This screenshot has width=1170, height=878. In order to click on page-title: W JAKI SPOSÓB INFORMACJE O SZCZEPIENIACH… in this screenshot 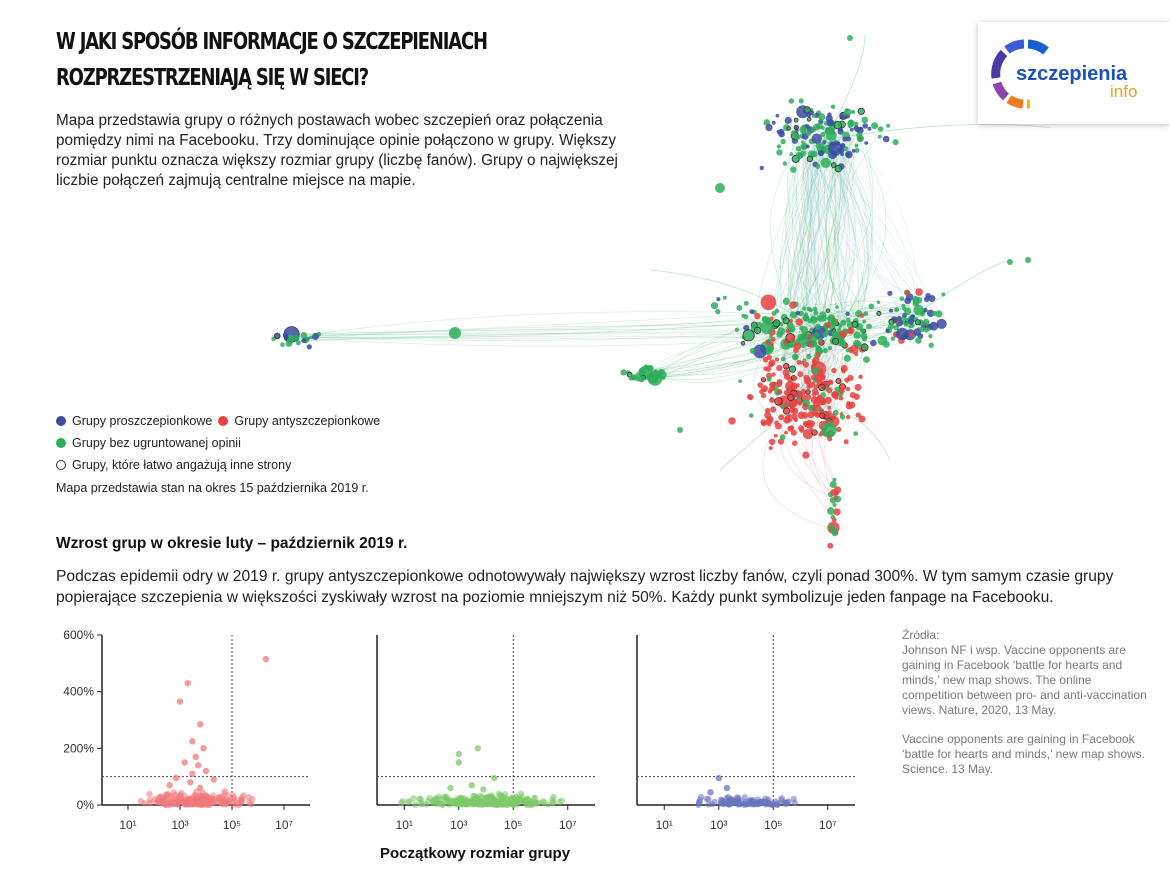, I will do `click(272, 60)`.